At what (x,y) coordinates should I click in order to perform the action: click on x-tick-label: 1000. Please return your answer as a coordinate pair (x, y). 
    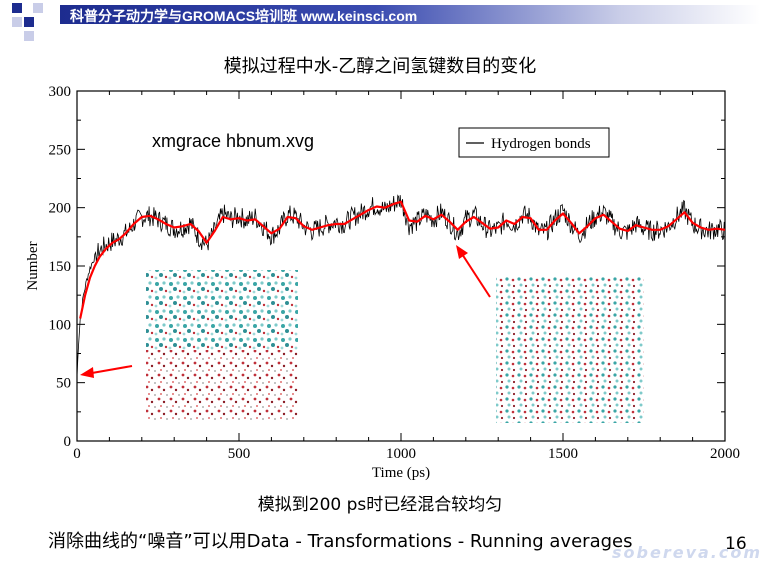
    Looking at the image, I should click on (401, 454).